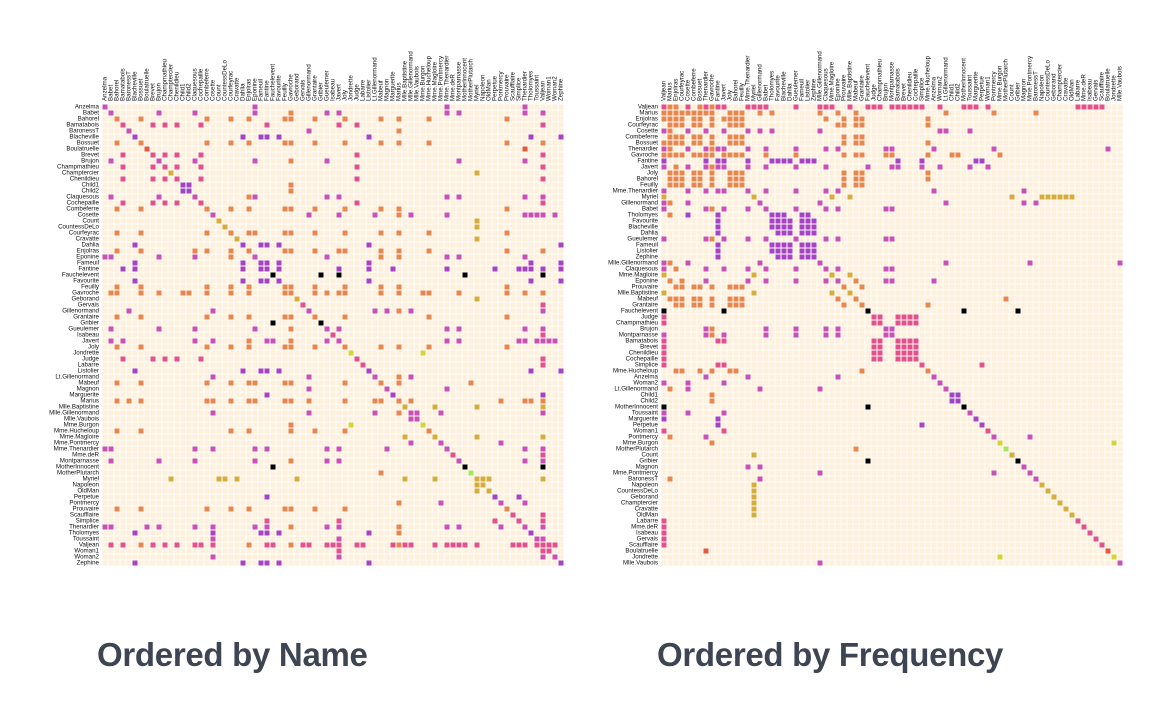 The width and height of the screenshot is (1156, 718). Describe the element at coordinates (928, 78) in the screenshot. I see `column-label: Mme.Hucheloup` at that location.